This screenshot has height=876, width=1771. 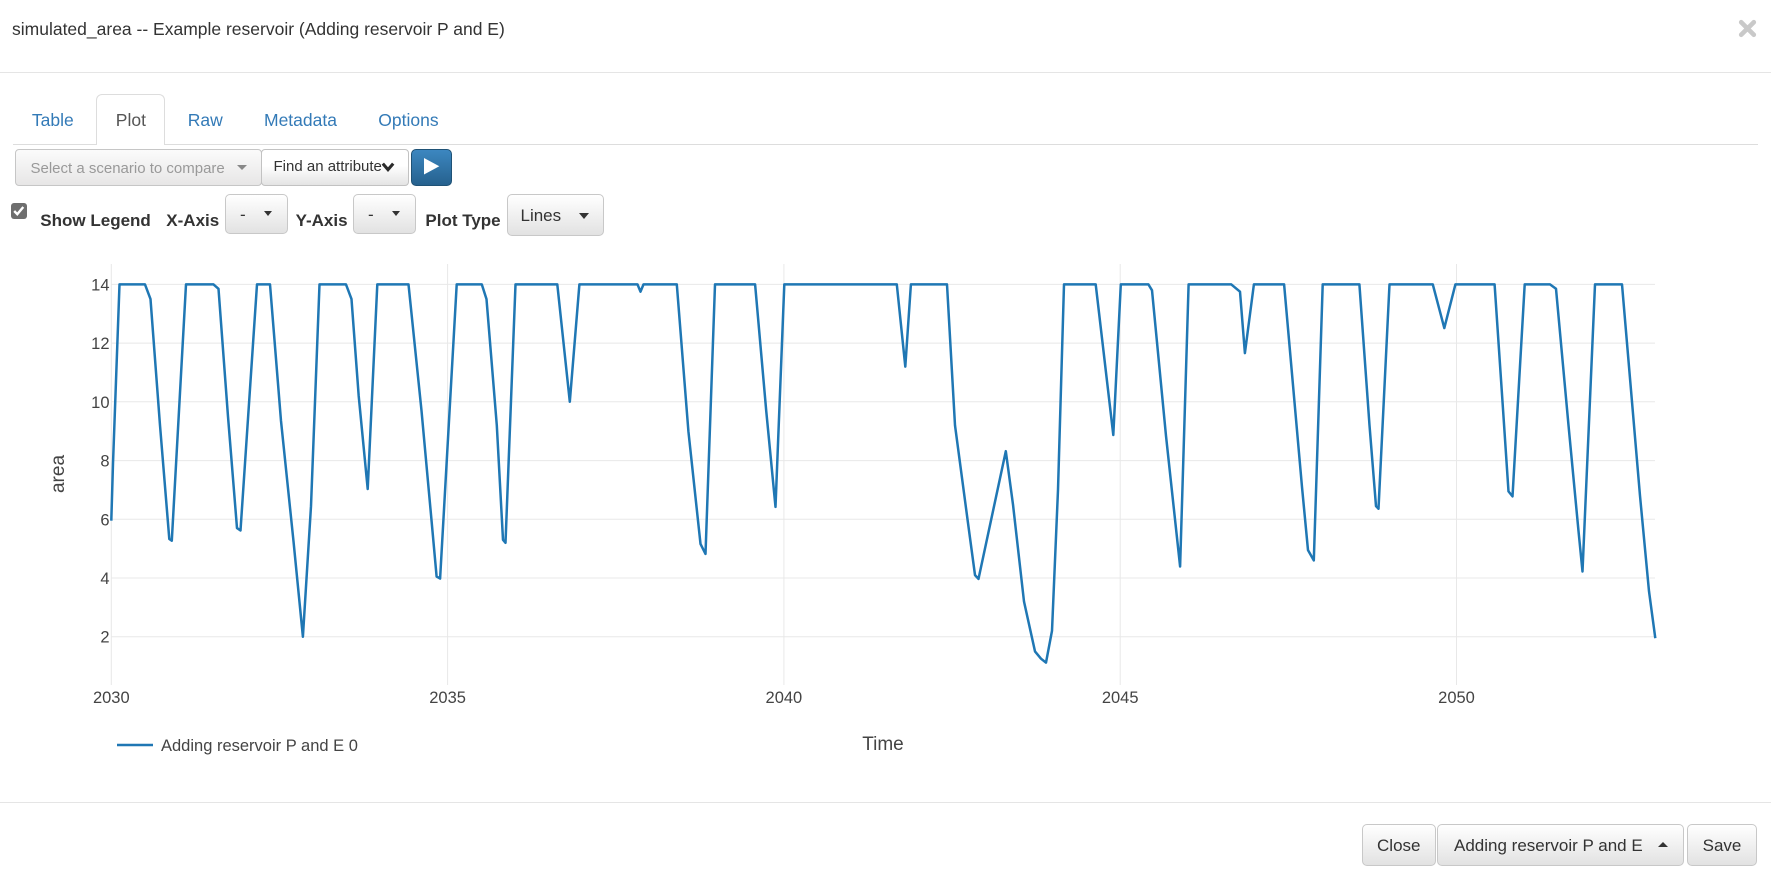 What do you see at coordinates (104, 462) in the screenshot?
I see `svg-text: 8` at bounding box center [104, 462].